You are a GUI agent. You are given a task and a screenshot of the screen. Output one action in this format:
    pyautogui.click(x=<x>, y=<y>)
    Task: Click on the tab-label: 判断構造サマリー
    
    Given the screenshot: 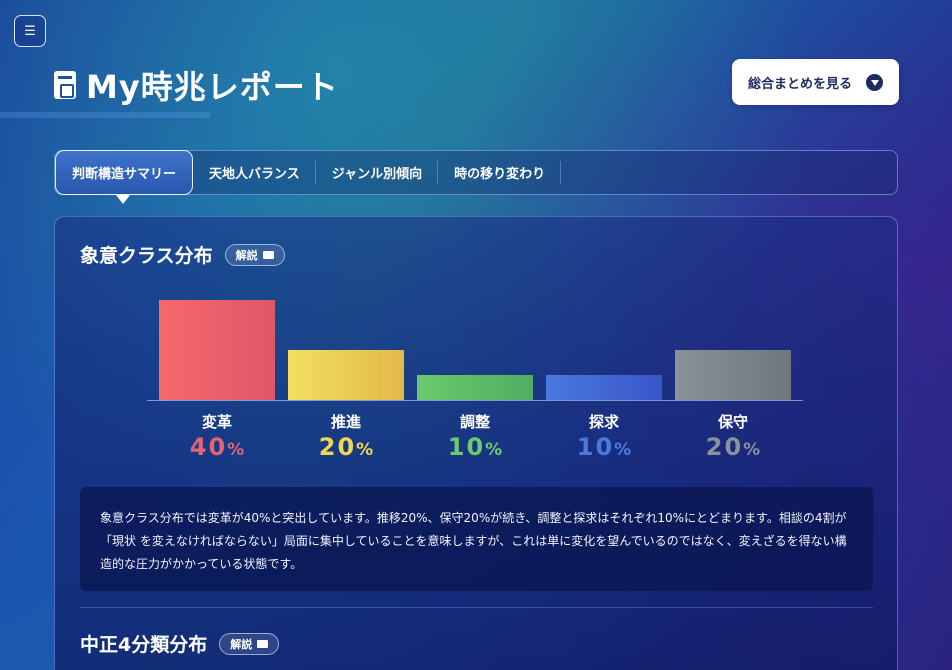 What is the action you would take?
    pyautogui.click(x=123, y=174)
    